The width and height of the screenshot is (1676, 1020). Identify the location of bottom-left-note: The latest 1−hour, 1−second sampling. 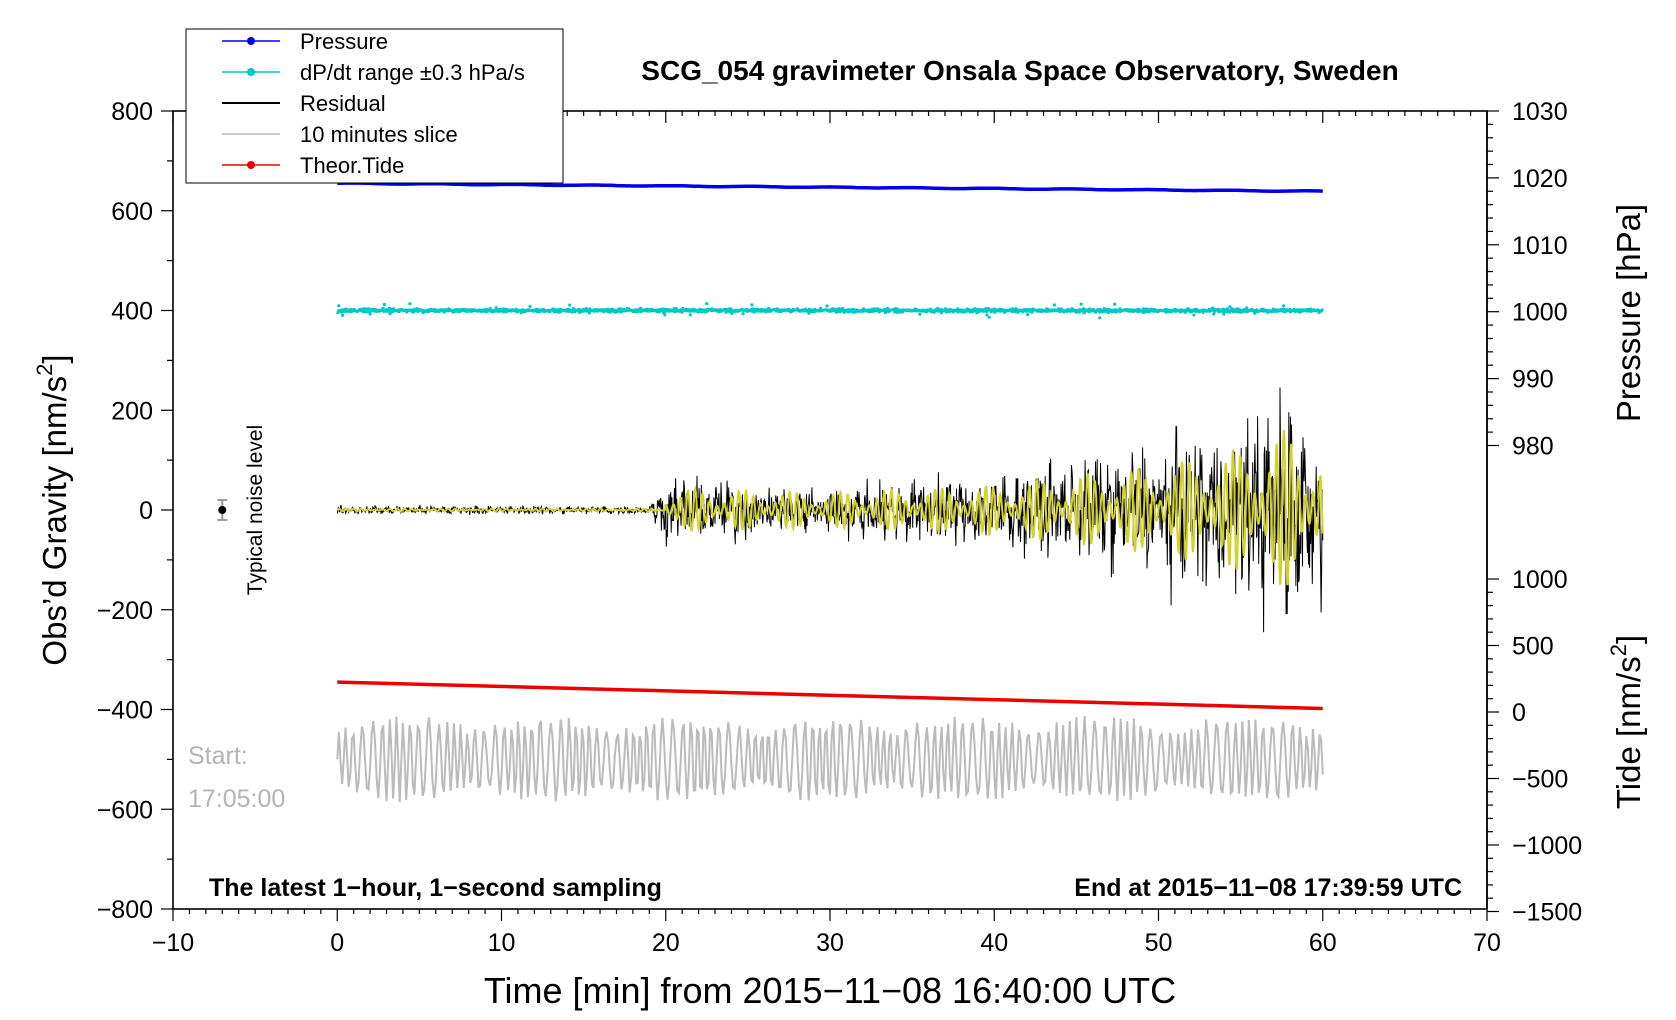
(435, 888).